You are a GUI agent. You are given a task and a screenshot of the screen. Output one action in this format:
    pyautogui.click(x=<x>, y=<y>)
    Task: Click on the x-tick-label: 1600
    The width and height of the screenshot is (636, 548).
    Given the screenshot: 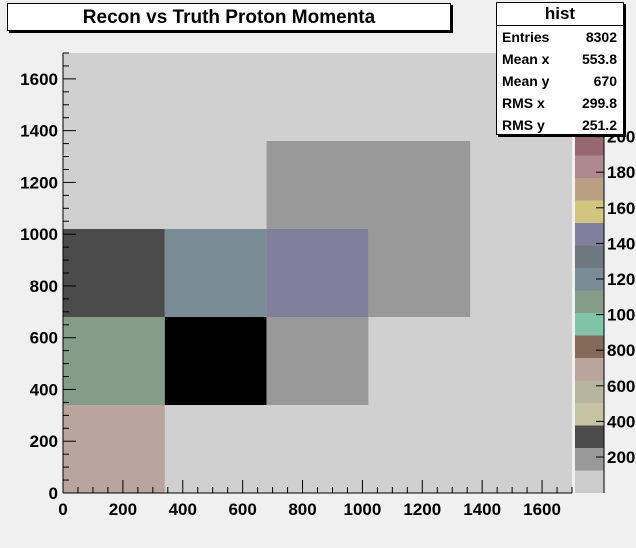 What is the action you would take?
    pyautogui.click(x=542, y=509)
    